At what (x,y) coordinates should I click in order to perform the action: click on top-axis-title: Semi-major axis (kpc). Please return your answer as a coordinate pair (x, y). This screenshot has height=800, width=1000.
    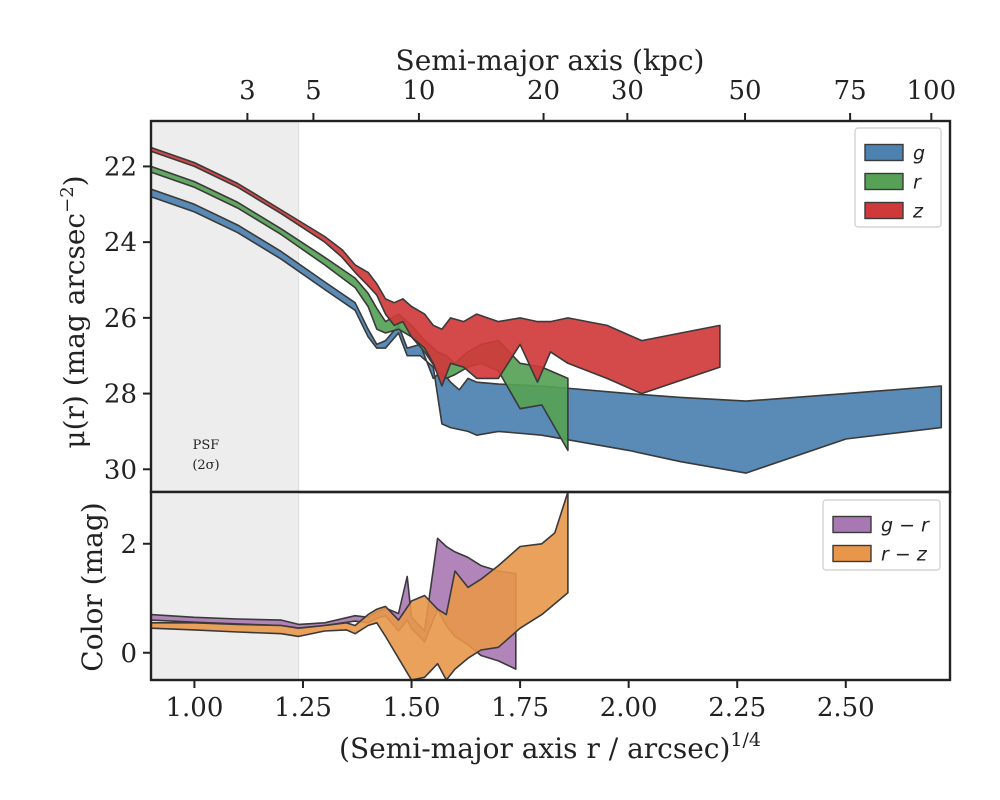
    Looking at the image, I should click on (550, 60).